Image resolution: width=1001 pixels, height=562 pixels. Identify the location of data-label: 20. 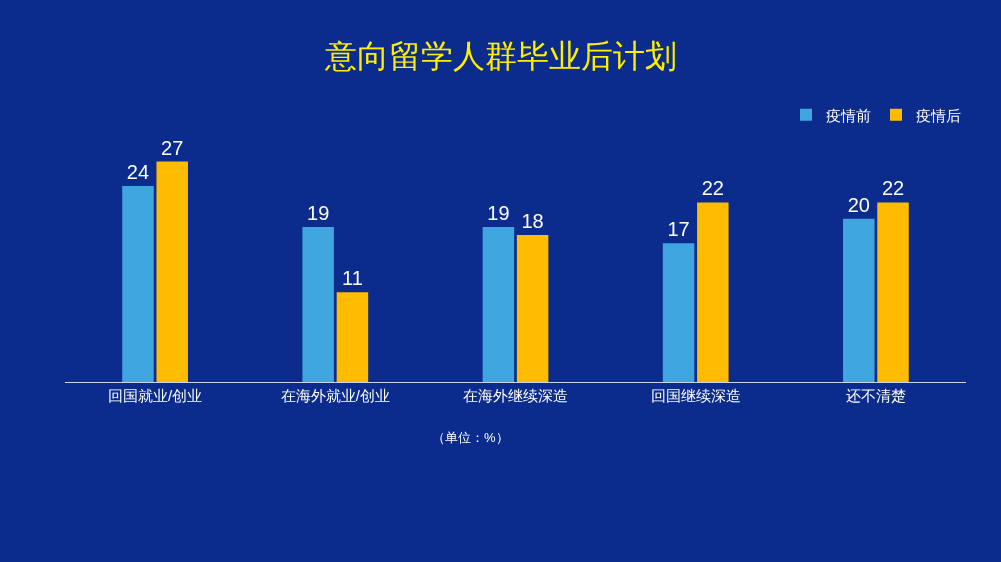
(858, 204).